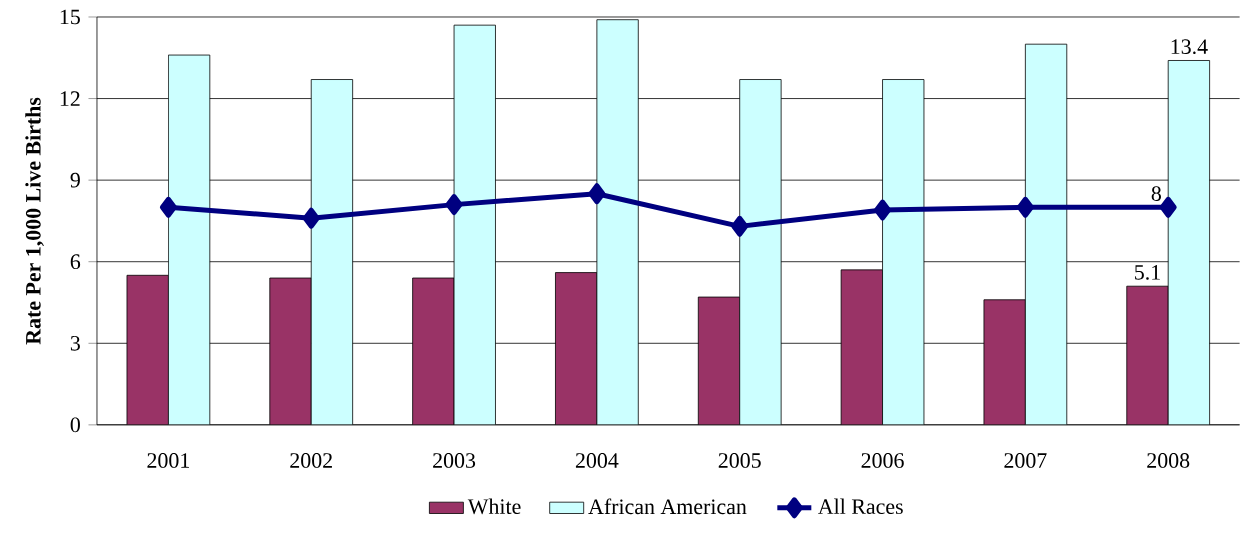 This screenshot has width=1240, height=537. I want to click on x-tick-label: 2006, so click(882, 460).